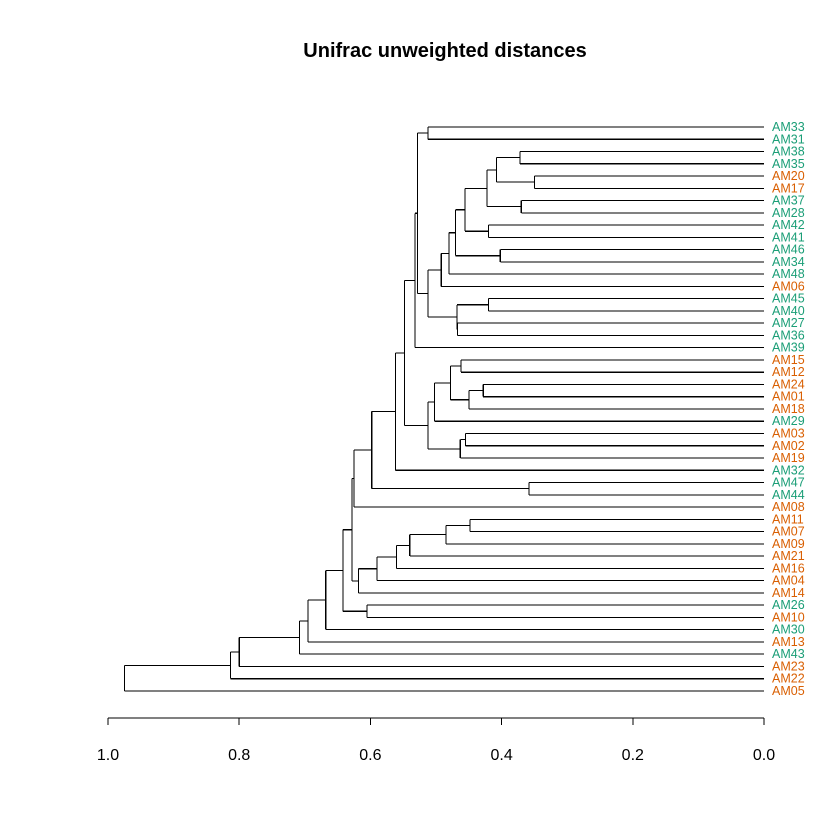 The image size is (840, 840). I want to click on leaf-label: AM41, so click(788, 237).